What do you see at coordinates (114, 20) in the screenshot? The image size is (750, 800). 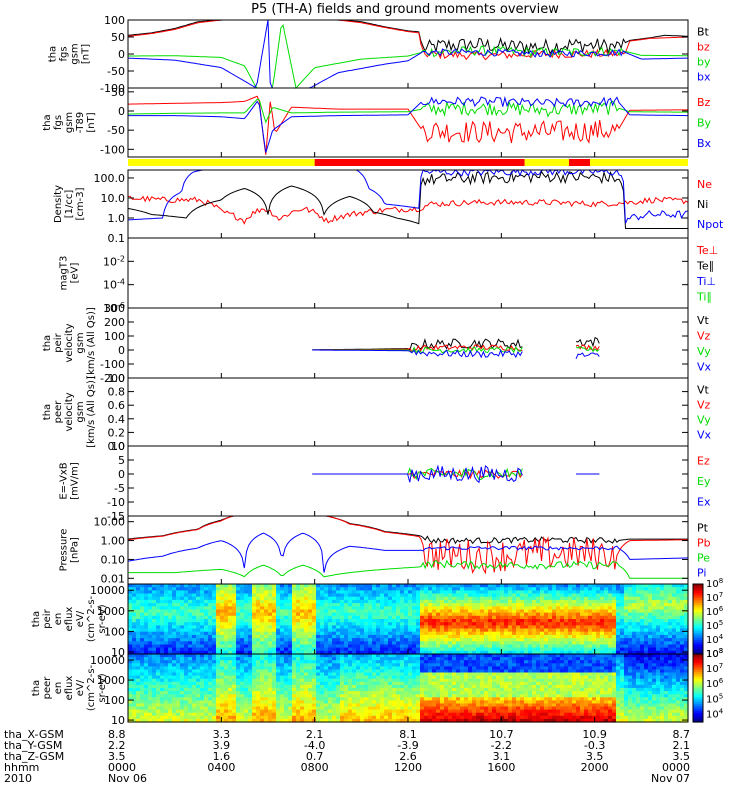 I see `y-tick-label: 100` at bounding box center [114, 20].